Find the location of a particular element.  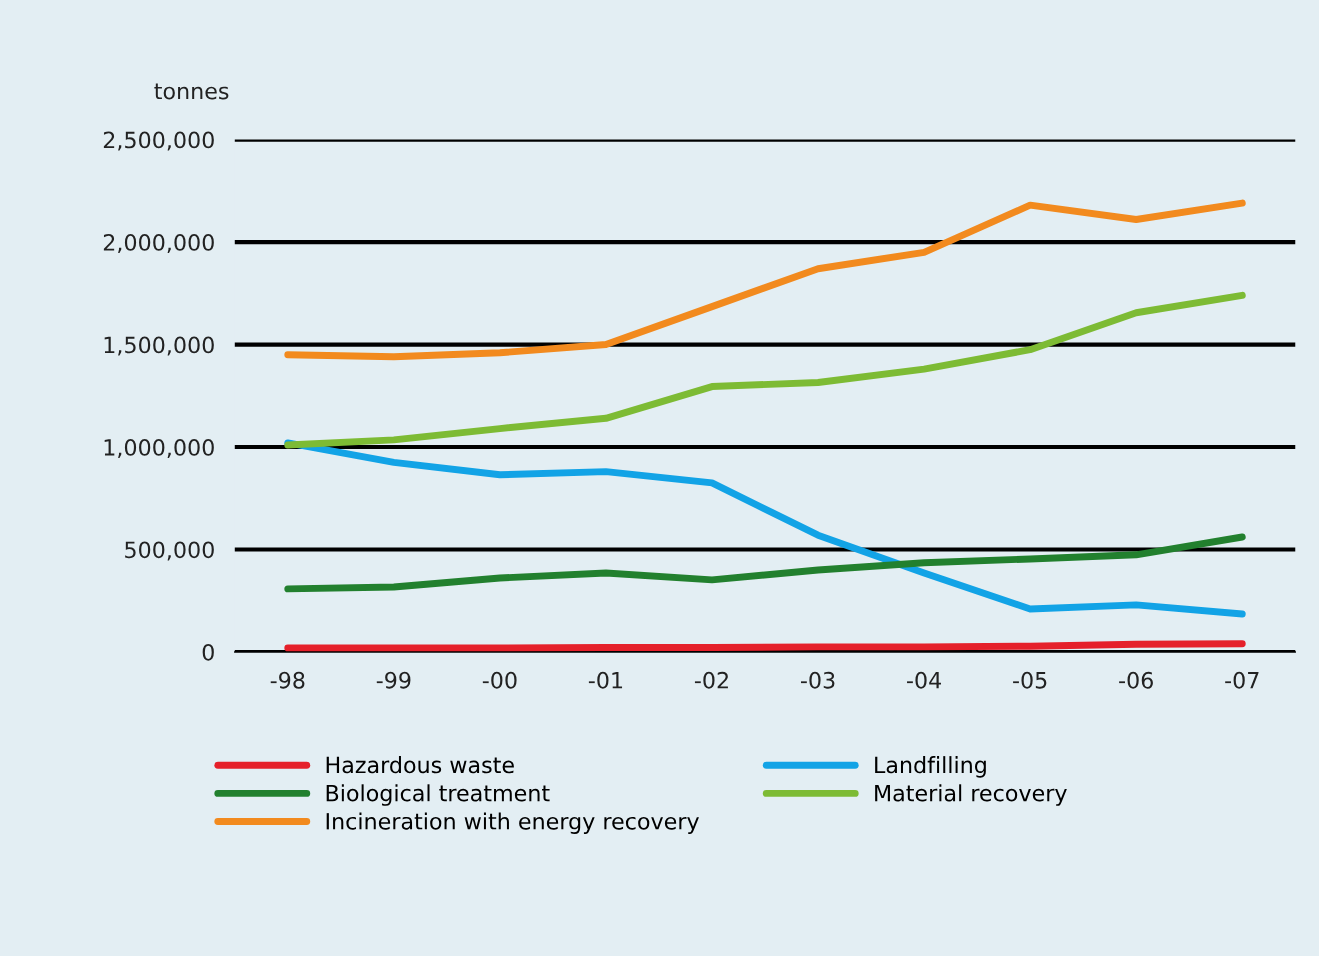

x-tick-label: -00 is located at coordinates (499, 680).